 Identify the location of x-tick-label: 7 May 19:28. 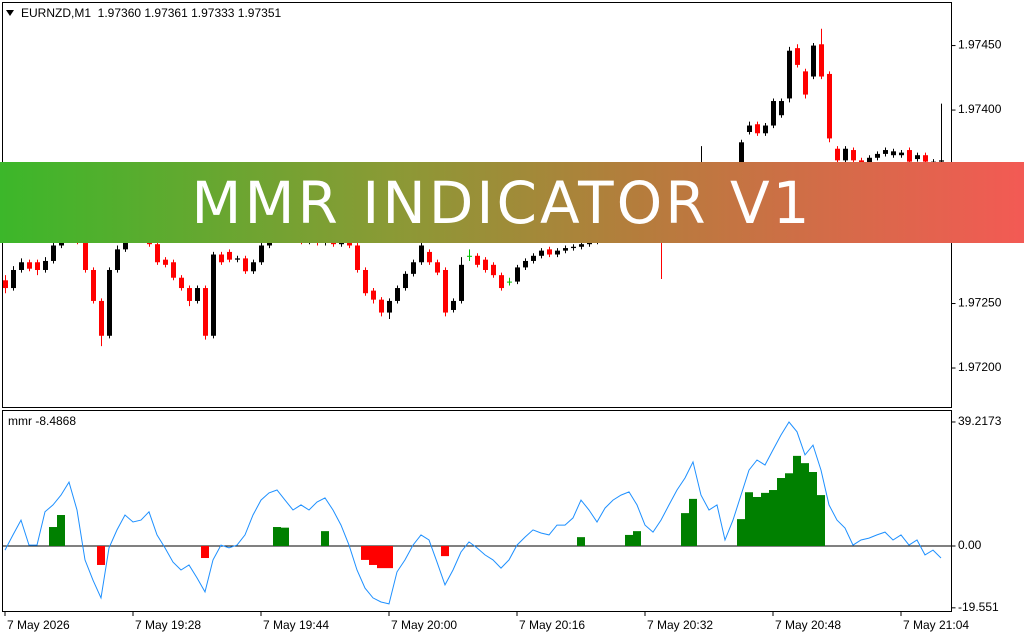
(168, 625).